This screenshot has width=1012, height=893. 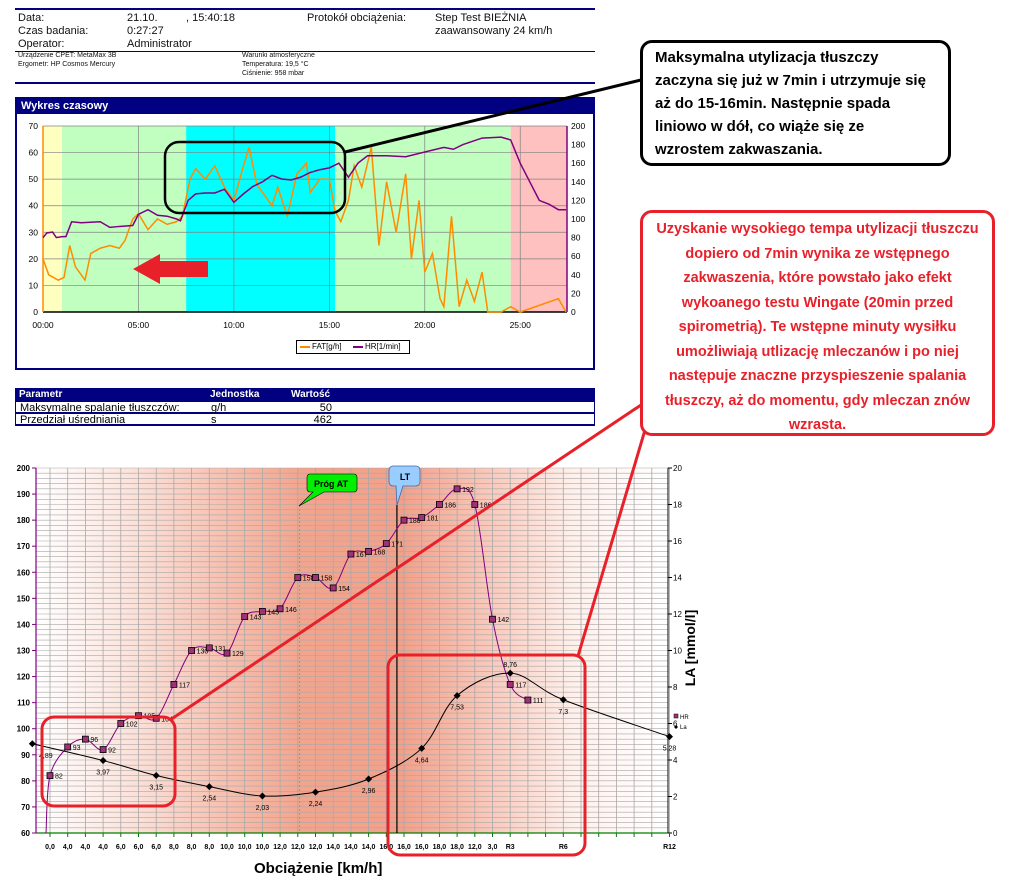 What do you see at coordinates (576, 256) in the screenshot?
I see `right-tick-label: 60` at bounding box center [576, 256].